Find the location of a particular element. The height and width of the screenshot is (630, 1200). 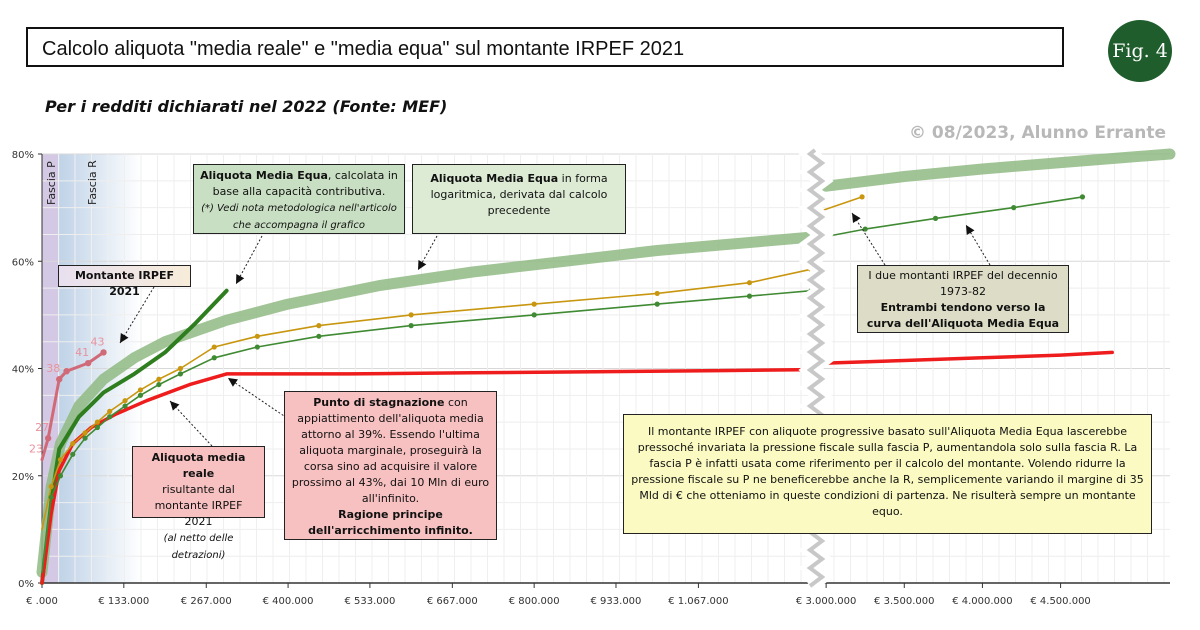

series-media-reale-right is located at coordinates (969, 357).